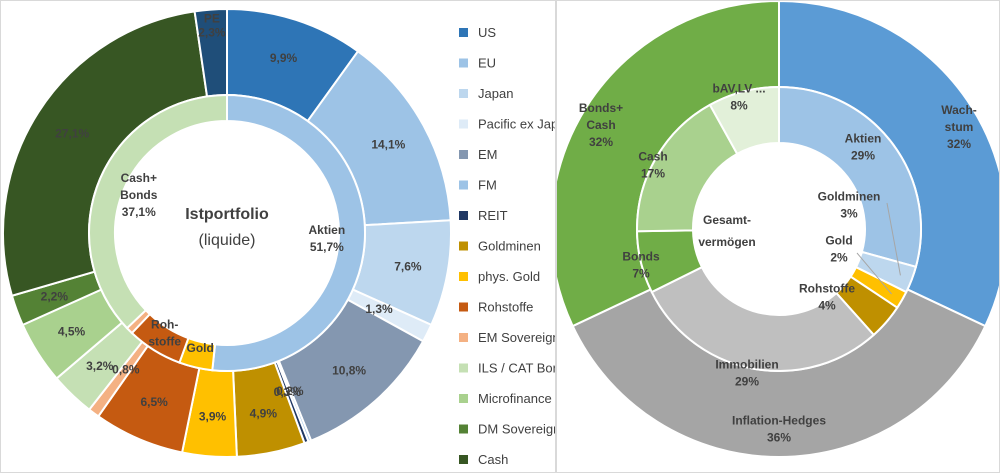  Describe the element at coordinates (641, 265) in the screenshot. I see `inner-label-bonds: Bonds 7%` at that location.